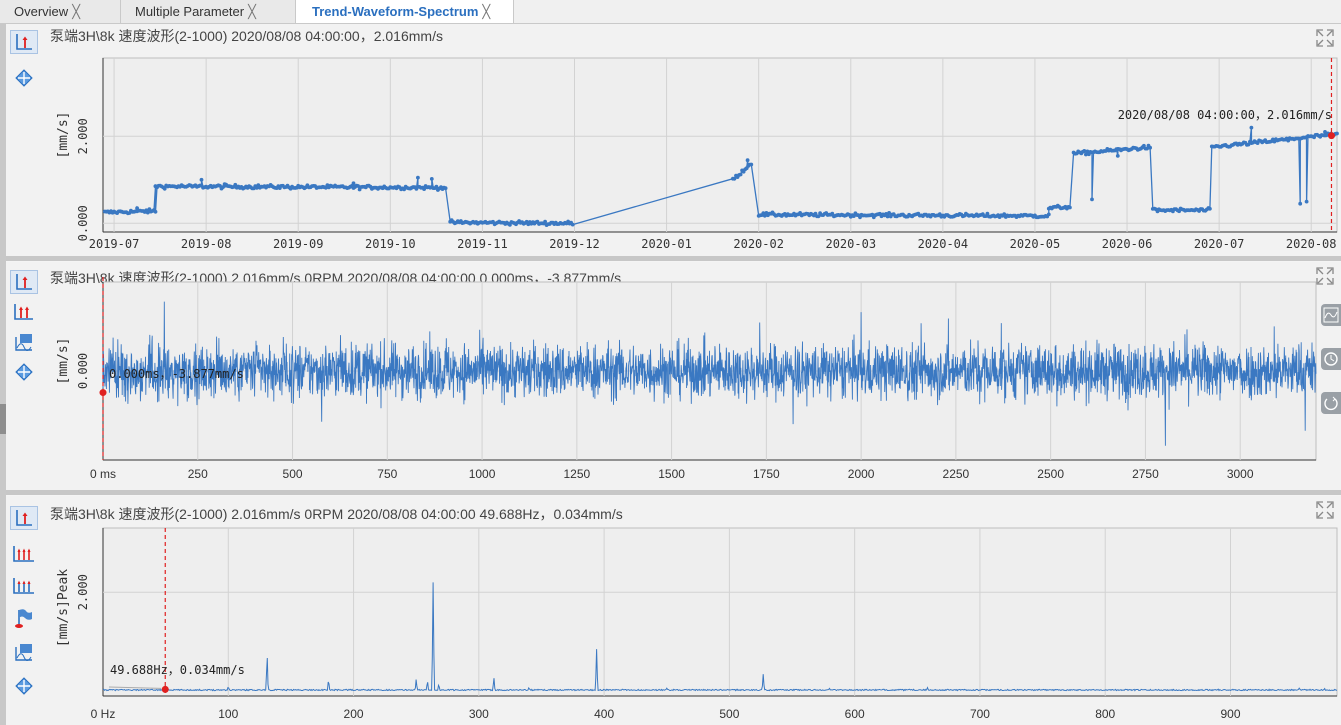 The width and height of the screenshot is (1341, 725). I want to click on tab-multiple-parameter: Multiple Parameter ╳, so click(208, 11).